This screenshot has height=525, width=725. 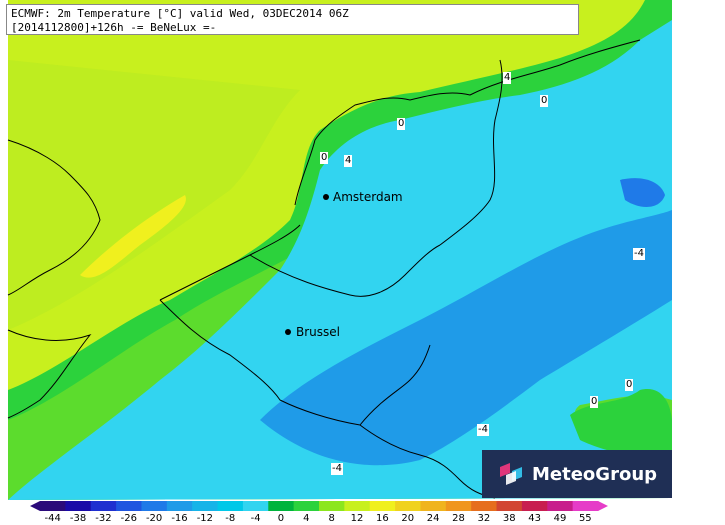 I want to click on border-fr-be, so click(x=260, y=362).